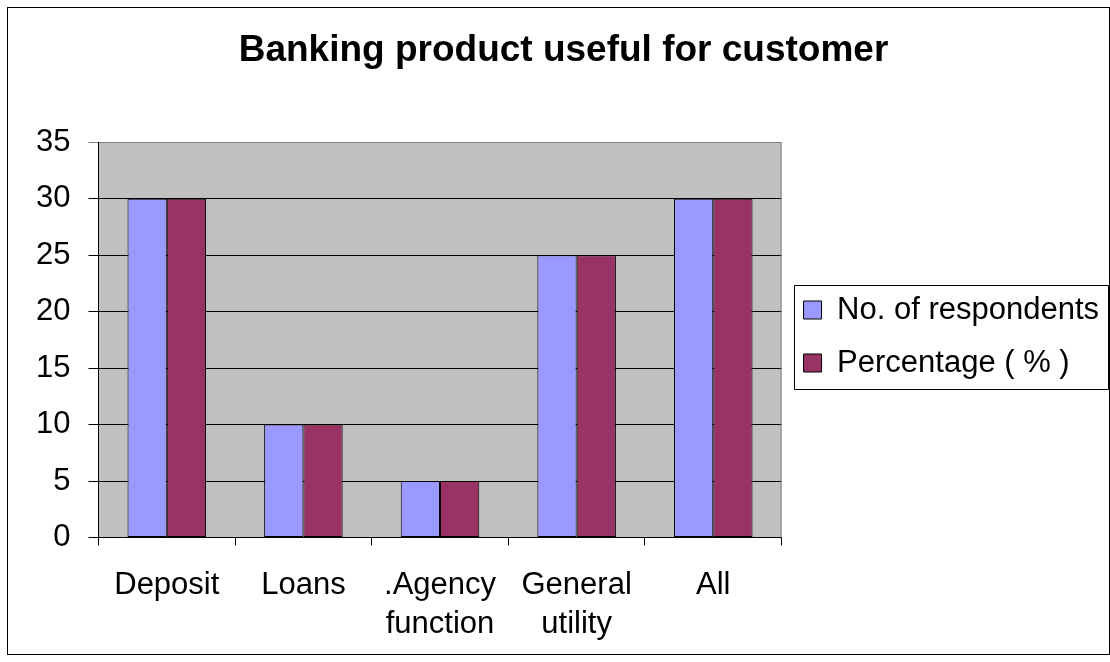 Image resolution: width=1110 pixels, height=662 pixels. What do you see at coordinates (968, 308) in the screenshot?
I see `legend-label: No. of respondents` at bounding box center [968, 308].